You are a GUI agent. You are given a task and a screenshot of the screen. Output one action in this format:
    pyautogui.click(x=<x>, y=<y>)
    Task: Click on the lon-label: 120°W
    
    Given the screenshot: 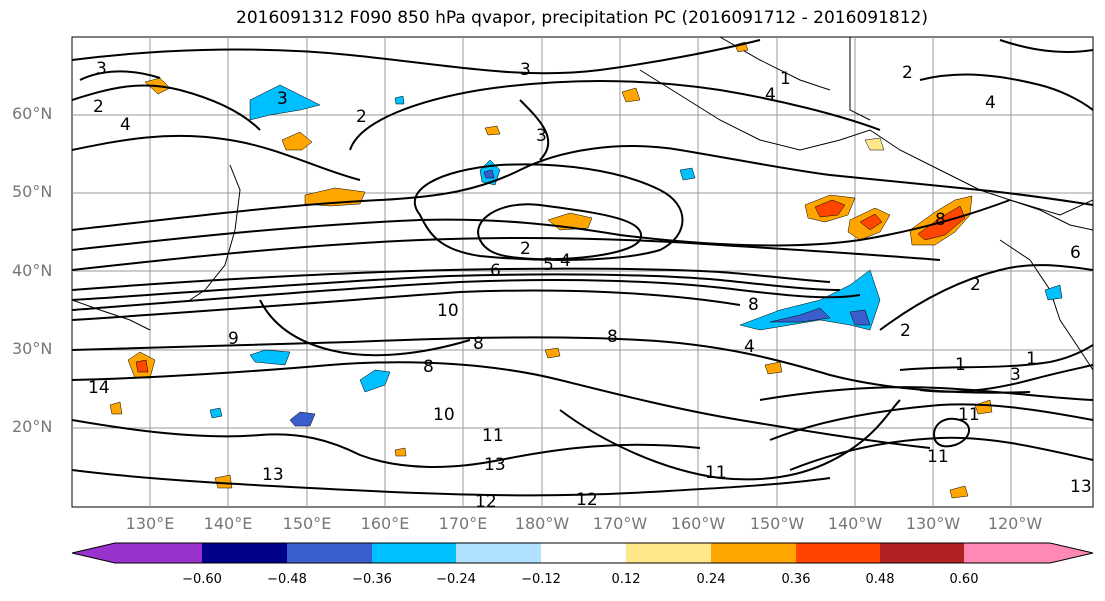 What is the action you would take?
    pyautogui.click(x=1015, y=523)
    